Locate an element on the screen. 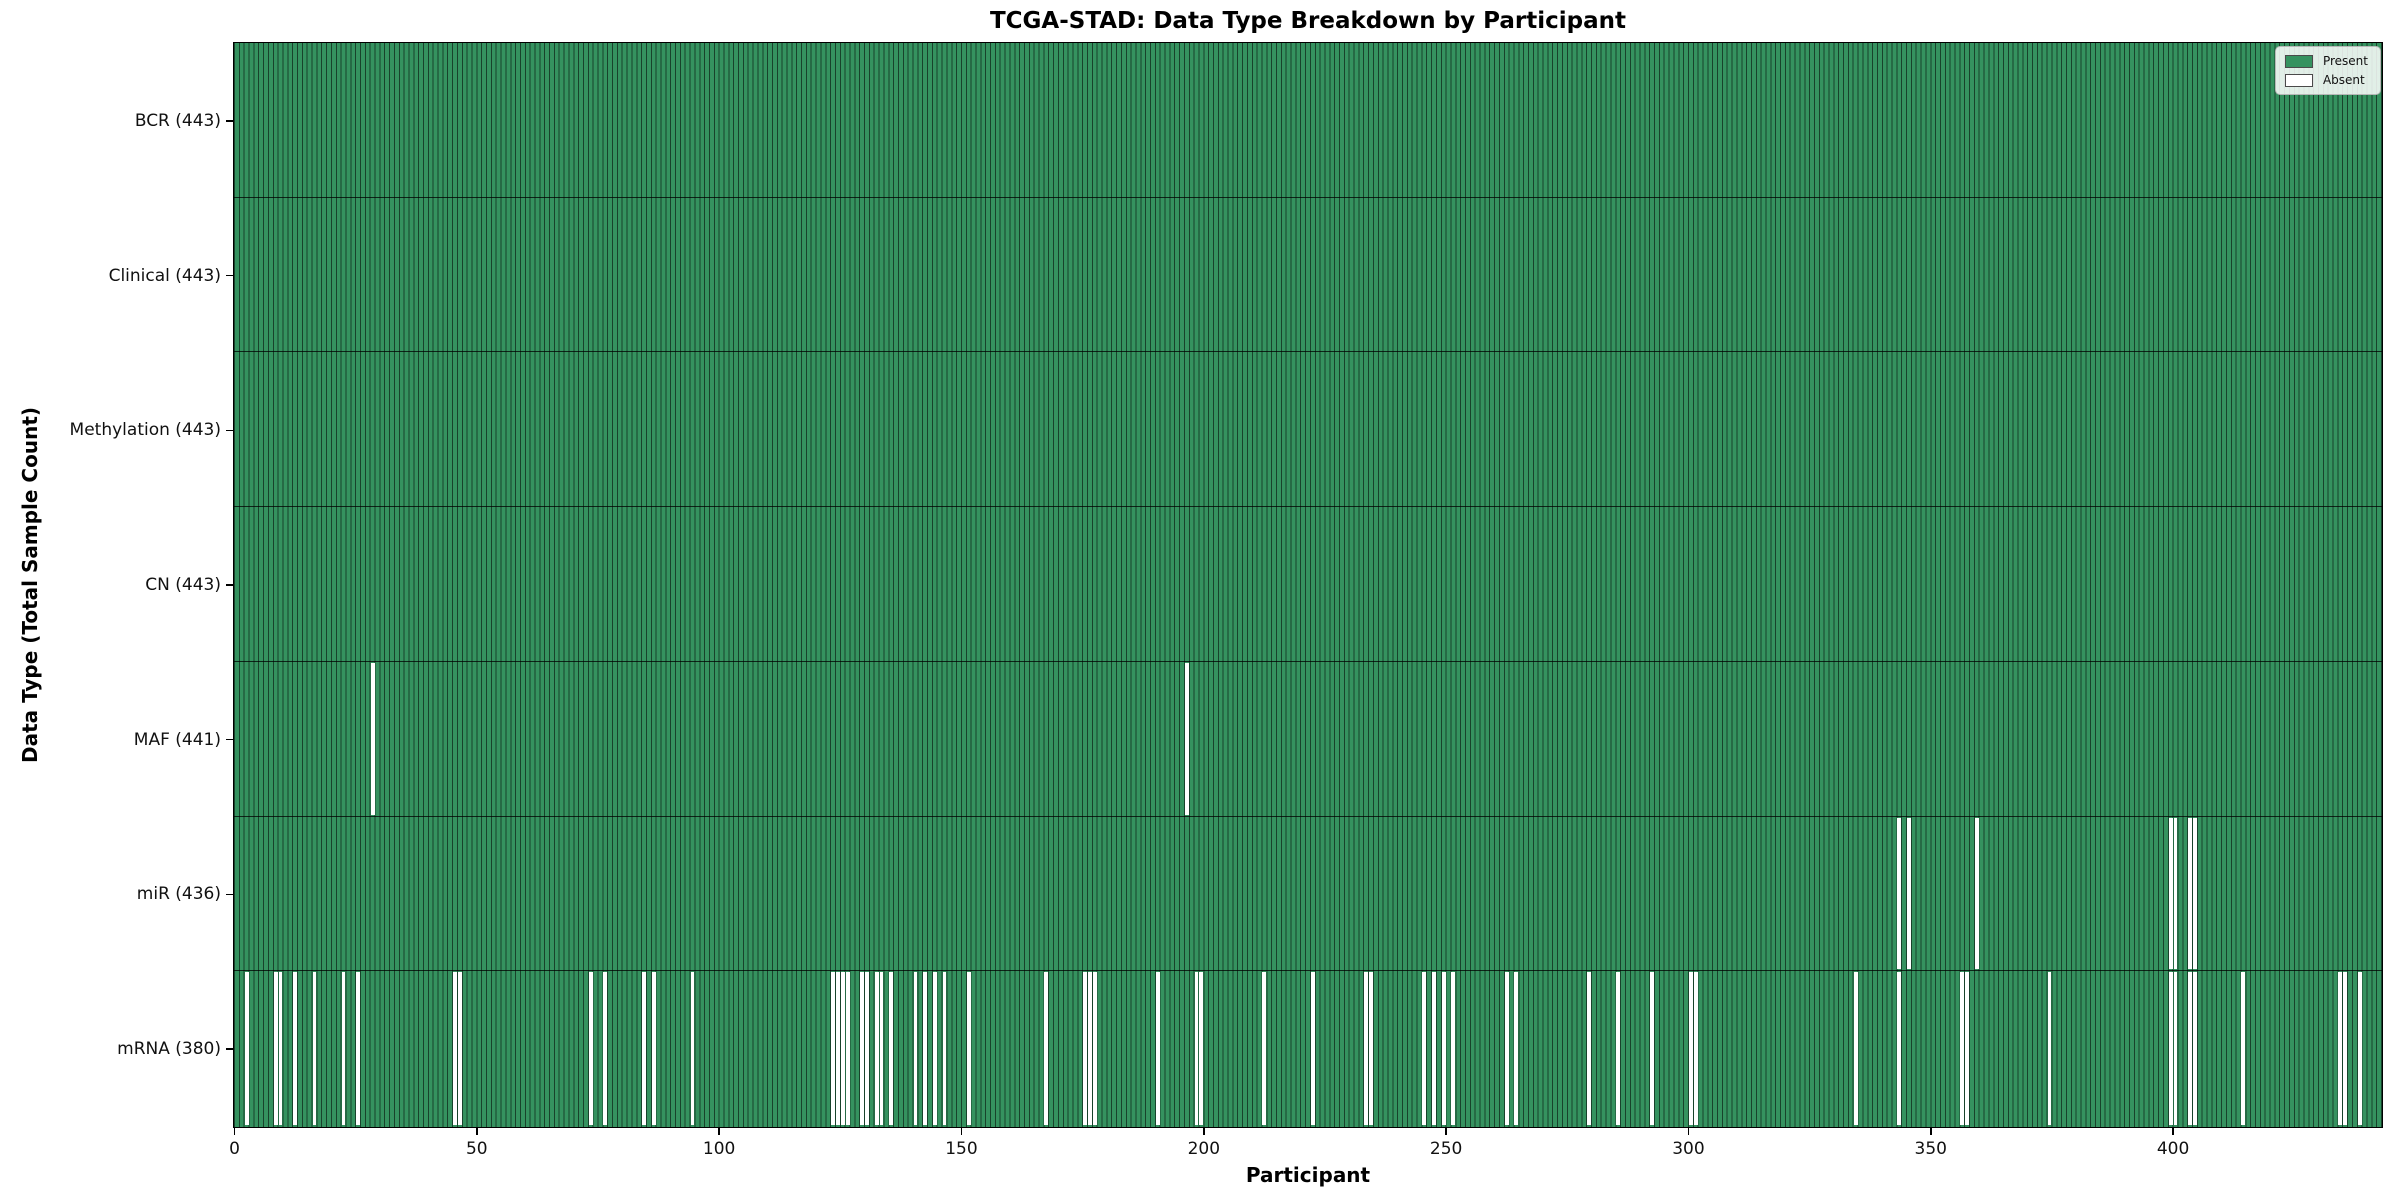 Image resolution: width=2400 pixels, height=1200 pixels. plot-row-bcr is located at coordinates (1308, 120).